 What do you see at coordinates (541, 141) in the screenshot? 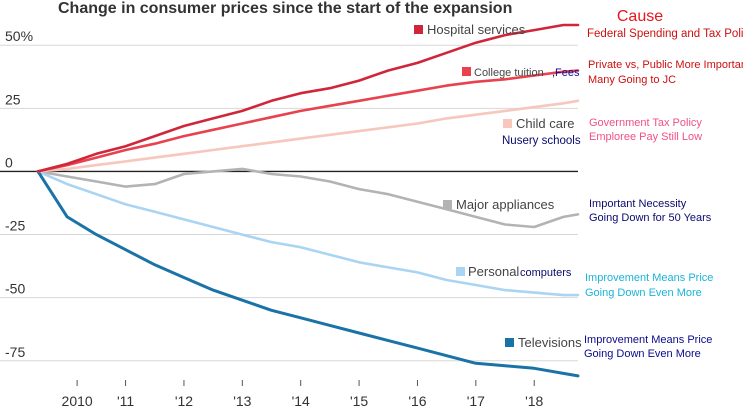
I see `series-label-childcare-extra: Nusery schools` at bounding box center [541, 141].